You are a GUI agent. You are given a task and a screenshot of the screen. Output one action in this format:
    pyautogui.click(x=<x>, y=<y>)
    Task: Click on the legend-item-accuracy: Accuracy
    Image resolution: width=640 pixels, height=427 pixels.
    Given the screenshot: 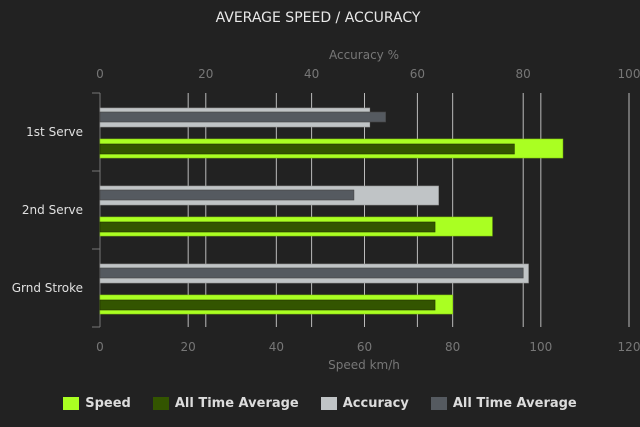 What is the action you would take?
    pyautogui.click(x=364, y=403)
    